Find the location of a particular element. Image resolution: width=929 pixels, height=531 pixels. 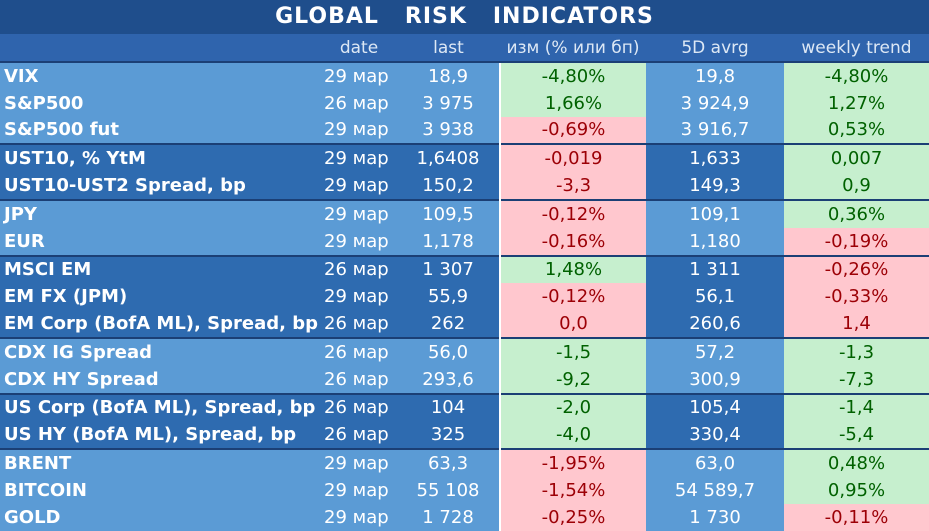

row-change: -0,25% is located at coordinates (572, 517).